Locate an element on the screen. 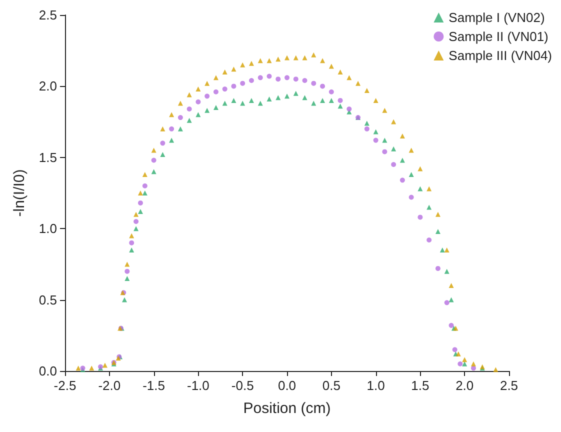 The image size is (561, 432). x-tick-label: 1.0 is located at coordinates (375, 385).